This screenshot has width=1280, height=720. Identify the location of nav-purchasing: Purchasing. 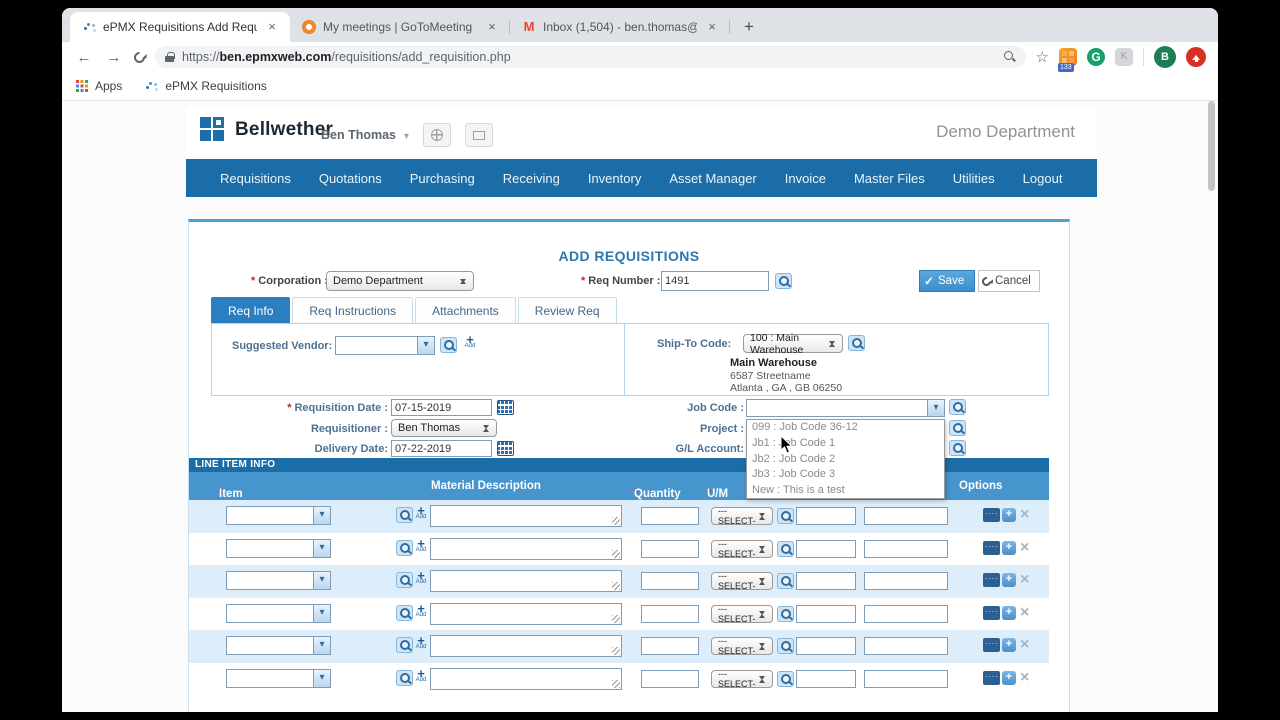
(442, 178).